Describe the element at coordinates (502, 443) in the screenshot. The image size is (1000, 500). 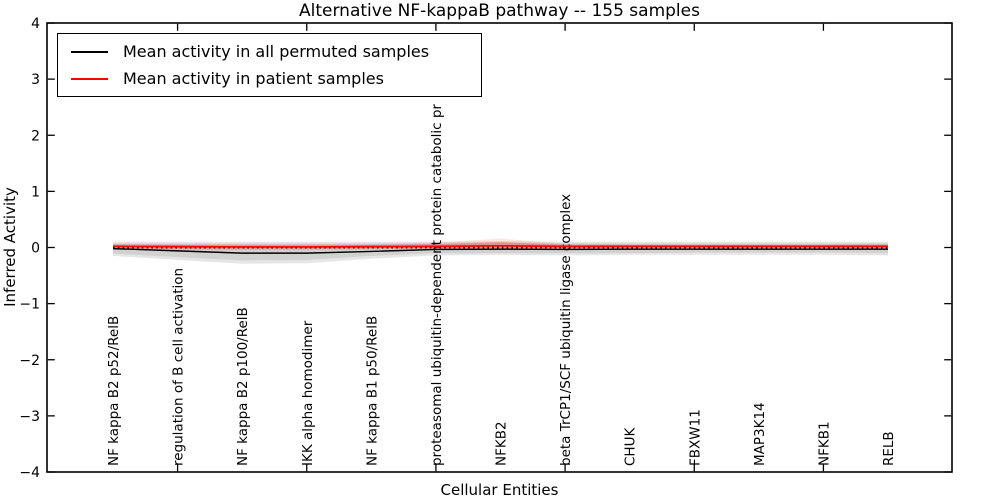
I see `x-tick-label: NFKB2` at that location.